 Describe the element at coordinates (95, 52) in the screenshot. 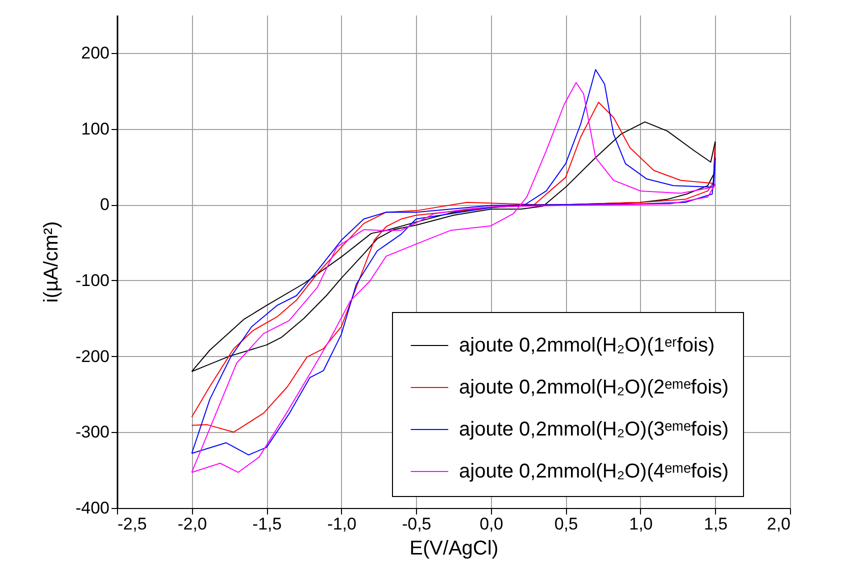

I see `y-tick-label: 200` at that location.